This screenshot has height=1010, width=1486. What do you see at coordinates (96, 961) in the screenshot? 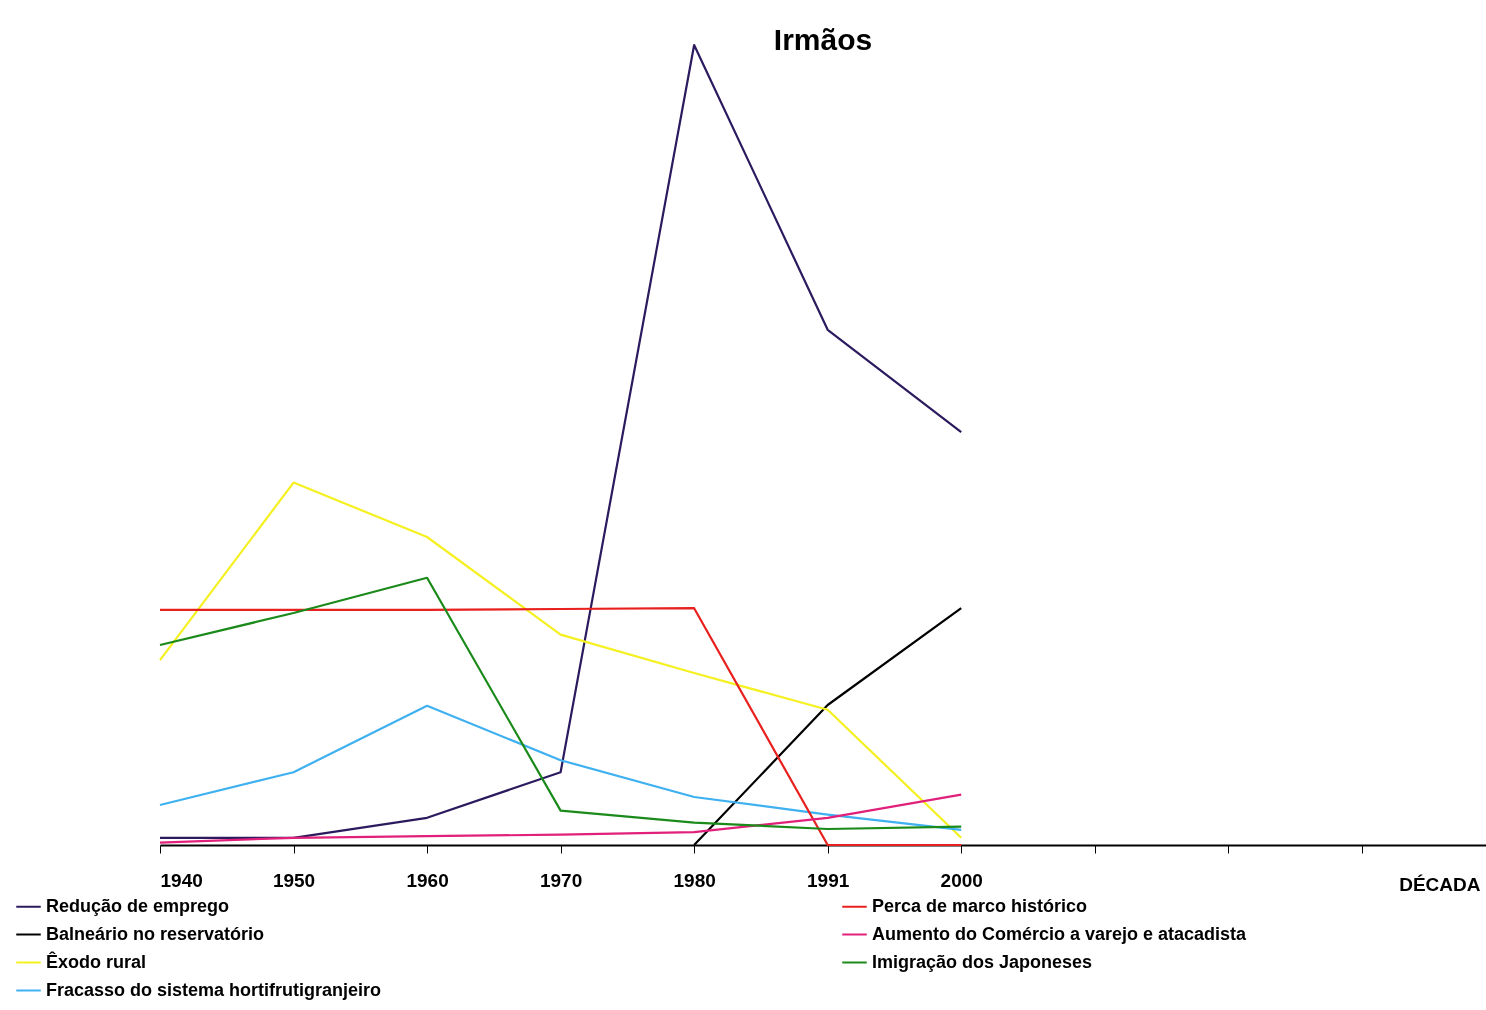
I see `legend-label: Êxodo rural` at bounding box center [96, 961].